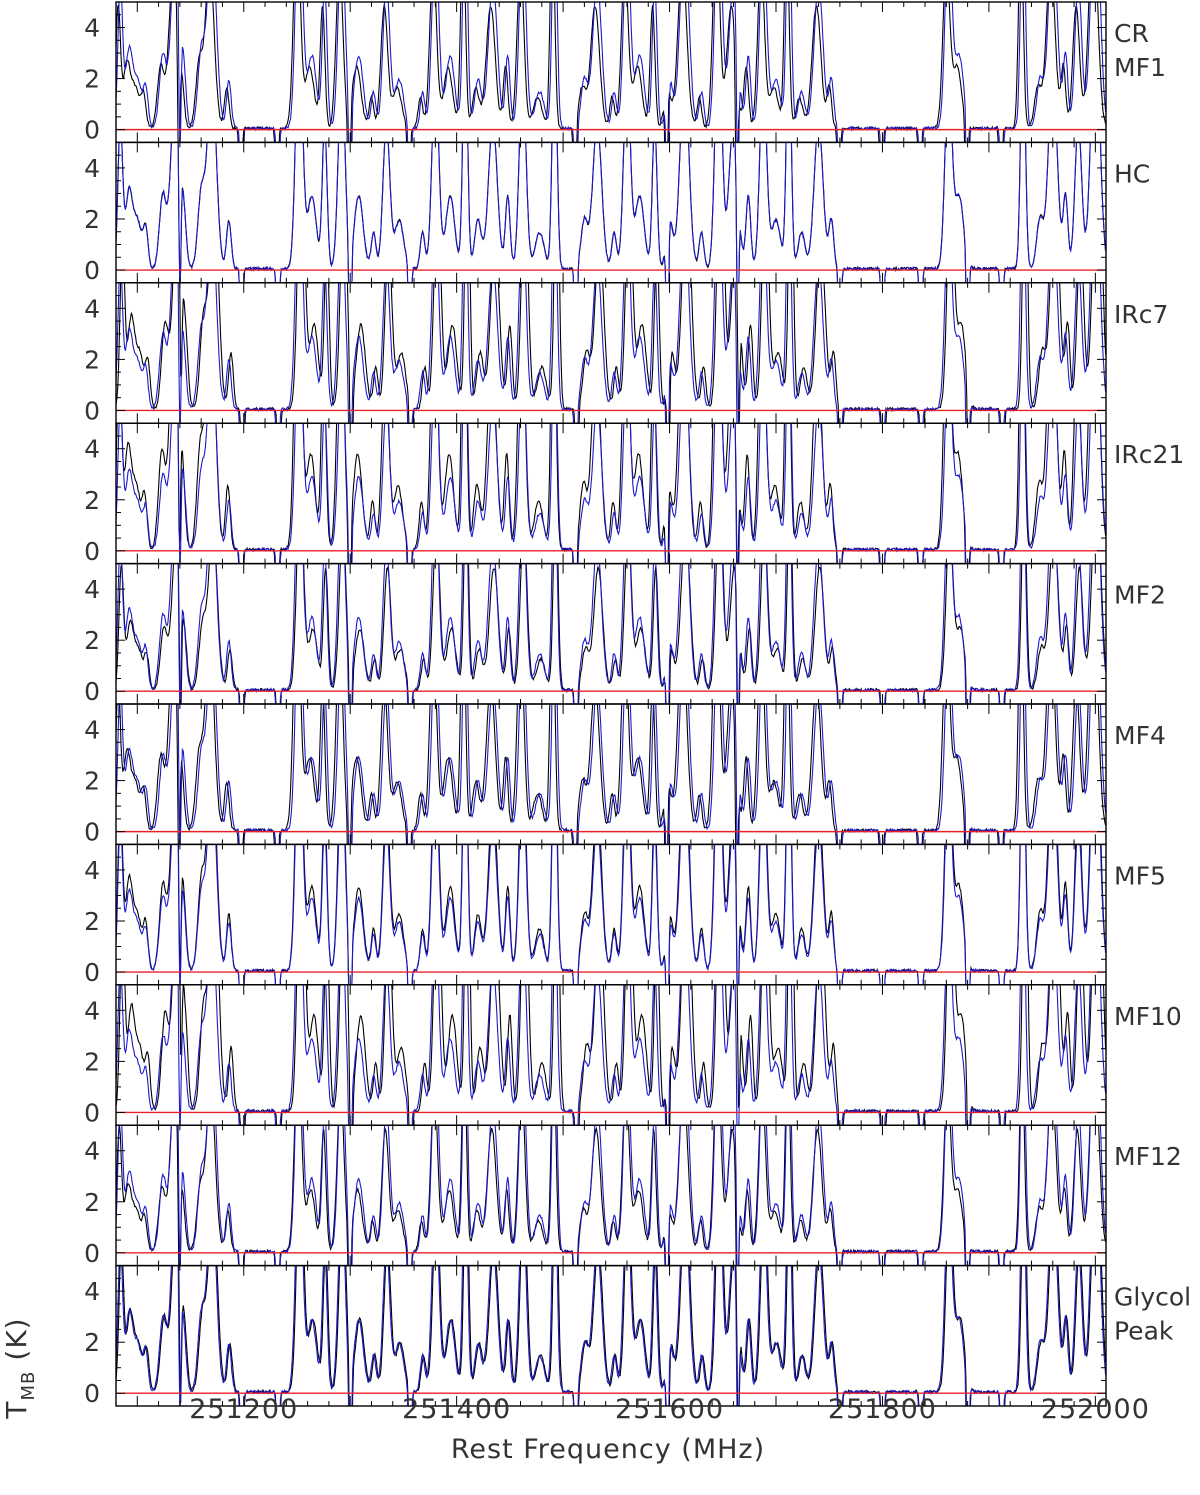  I want to click on x-tick-label: 252000, so click(1095, 1409).